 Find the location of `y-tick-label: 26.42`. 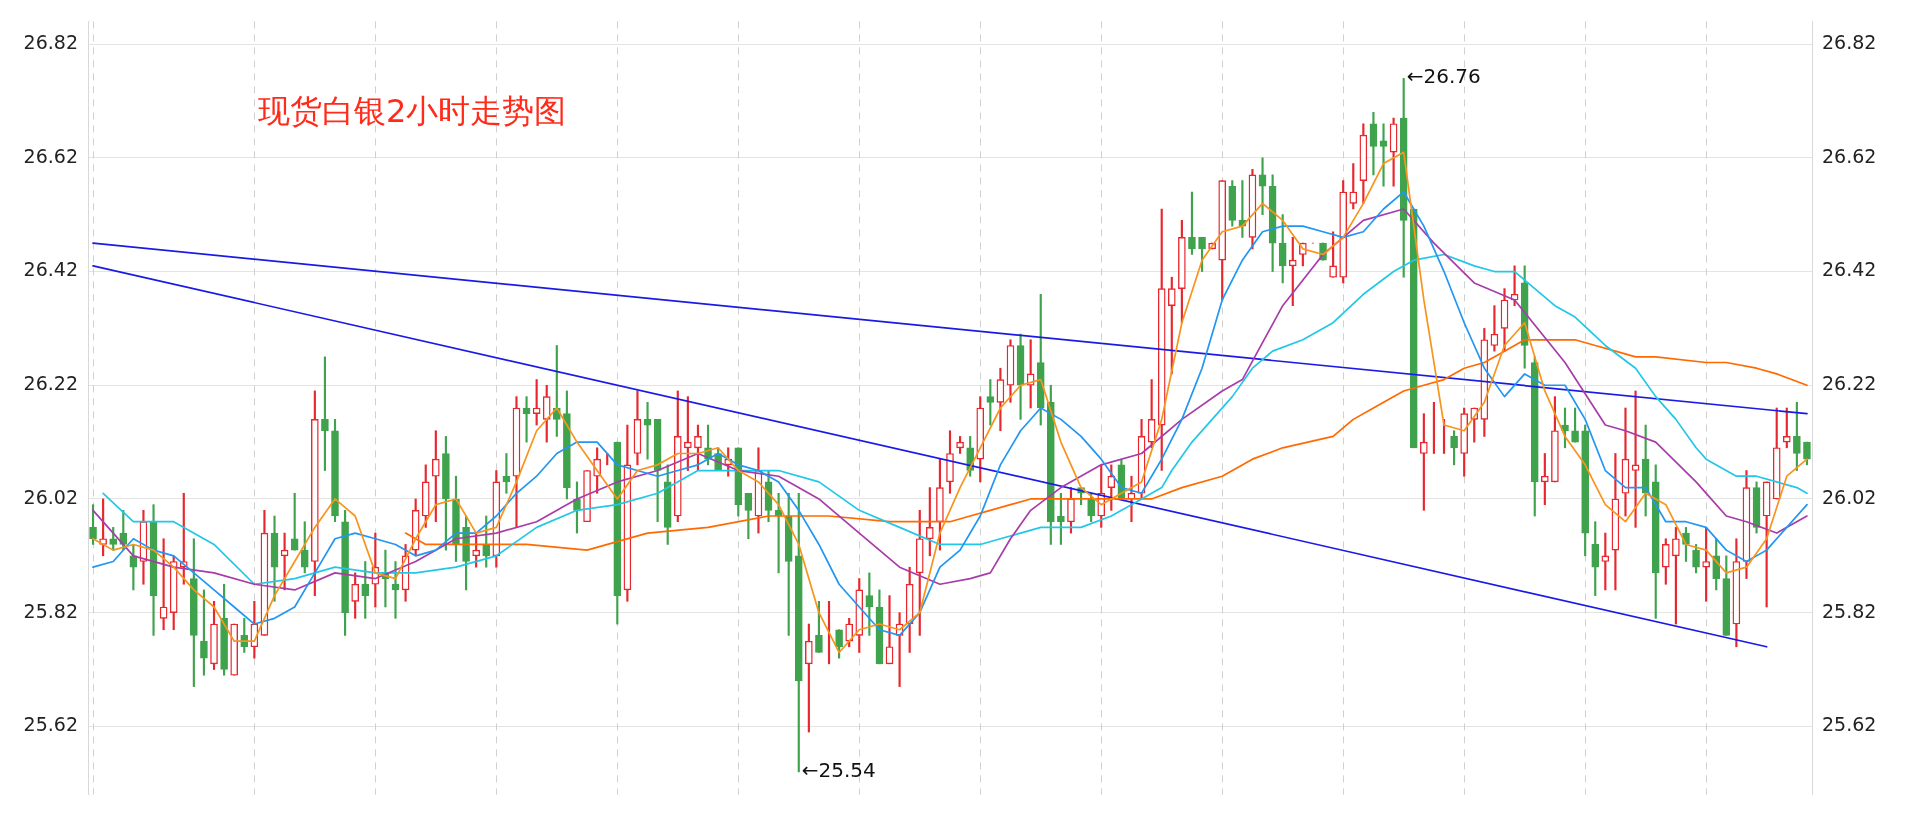

y-tick-label: 26.42 is located at coordinates (50, 269).